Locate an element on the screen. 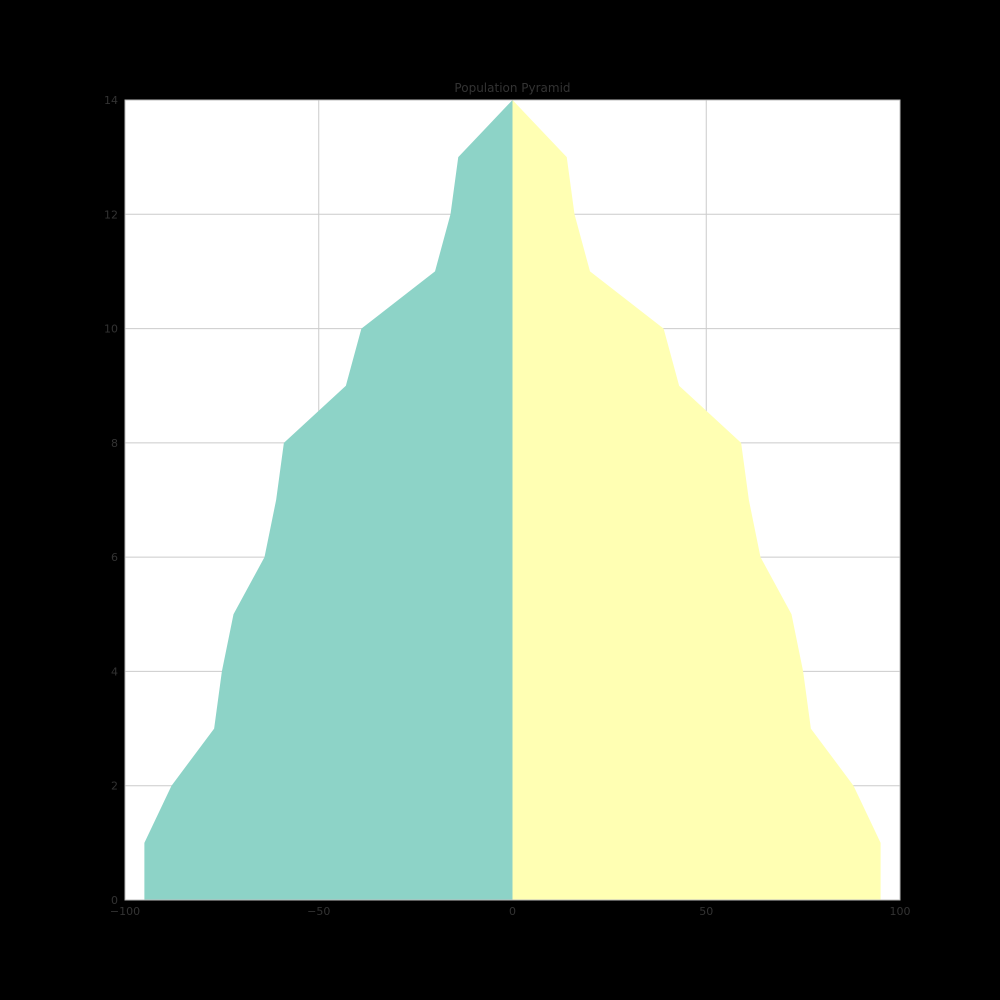  y-tick-label: 2 is located at coordinates (114, 786).